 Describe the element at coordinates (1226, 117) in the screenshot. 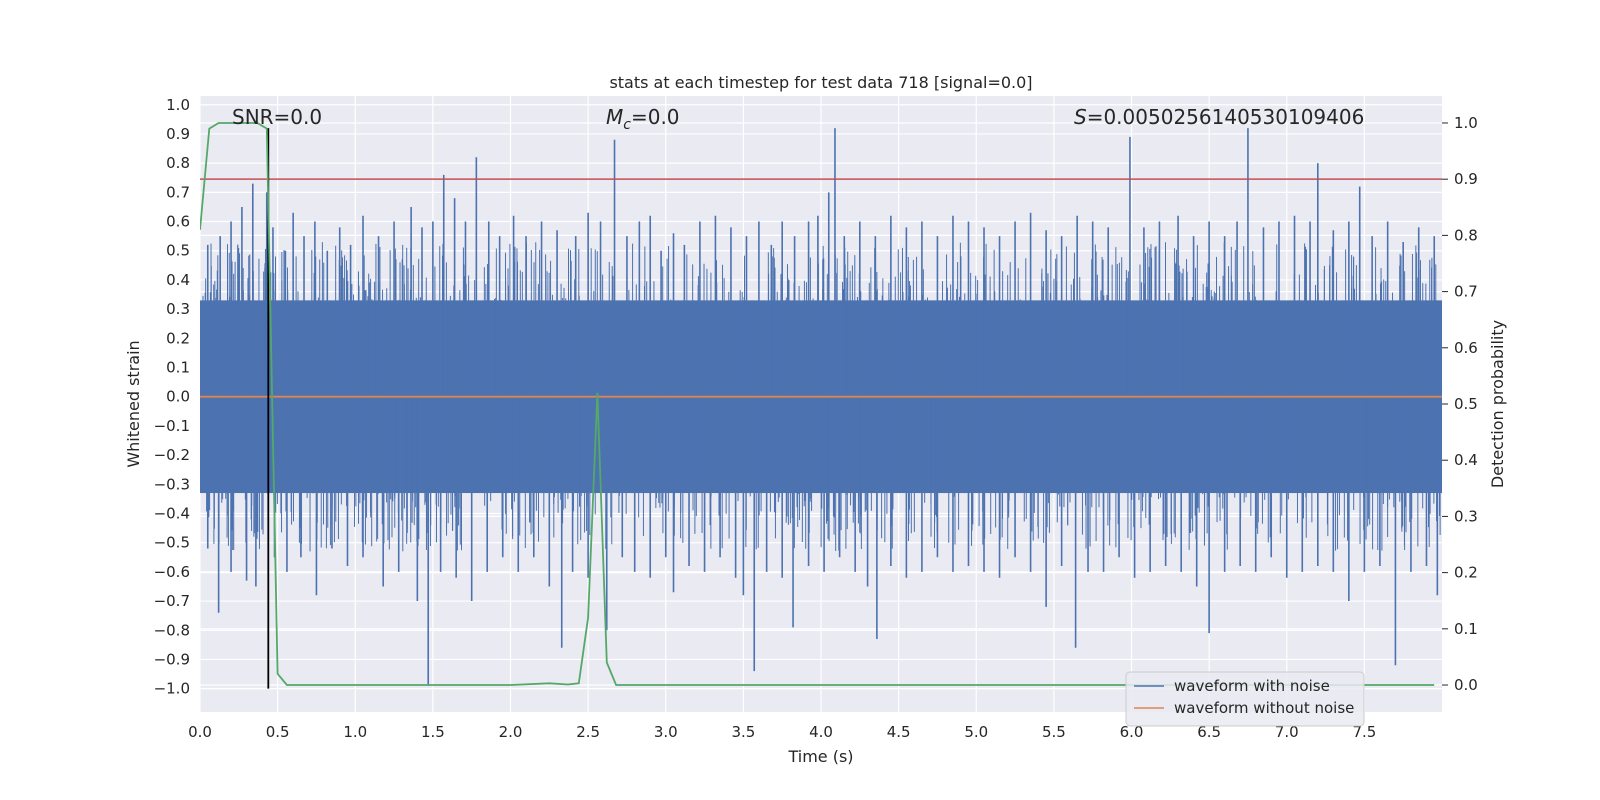

I see `significance-value: =0.0050256140530109406` at that location.